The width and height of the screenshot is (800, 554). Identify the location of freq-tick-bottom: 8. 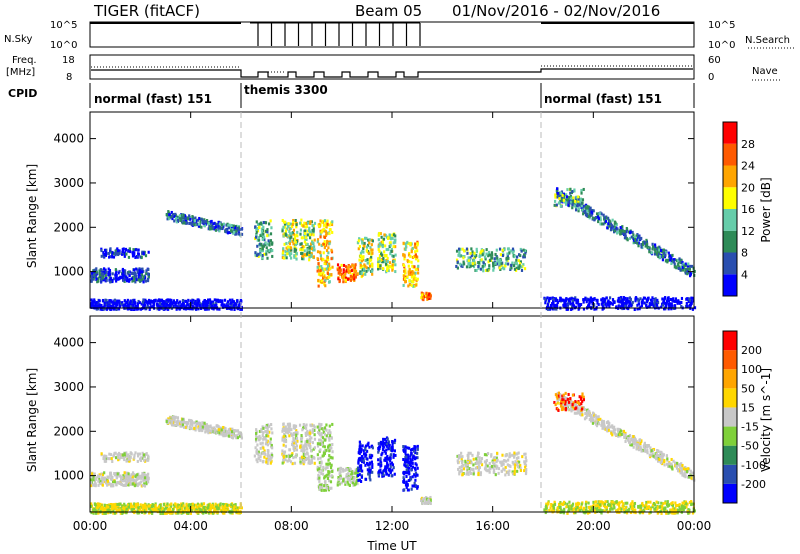
(69, 77).